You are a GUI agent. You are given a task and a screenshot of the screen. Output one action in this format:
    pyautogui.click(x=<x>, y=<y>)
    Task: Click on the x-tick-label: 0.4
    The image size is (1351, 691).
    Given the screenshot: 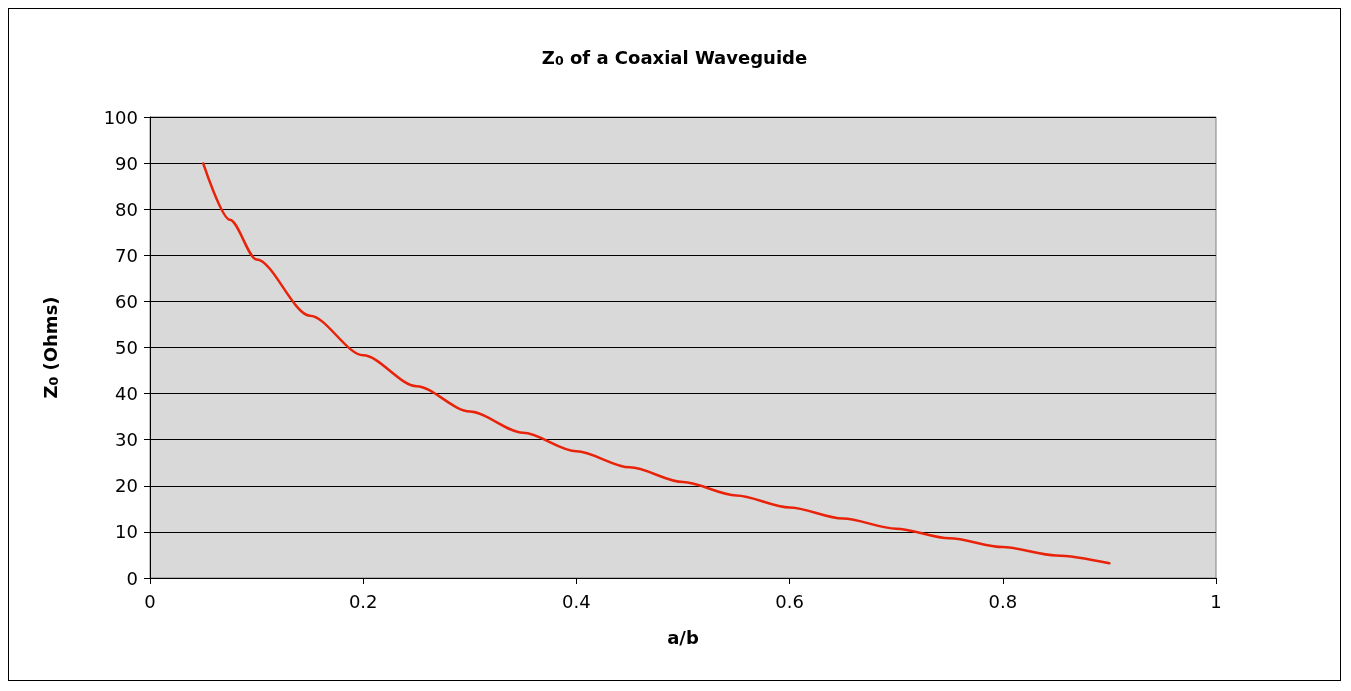 What is the action you would take?
    pyautogui.click(x=576, y=601)
    